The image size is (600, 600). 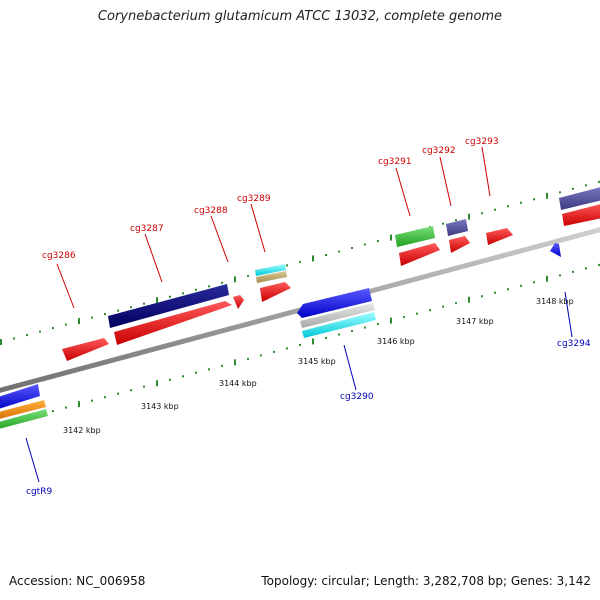 What do you see at coordinates (160, 406) in the screenshot?
I see `scale-tick-label: 3143 kbp` at bounding box center [160, 406].